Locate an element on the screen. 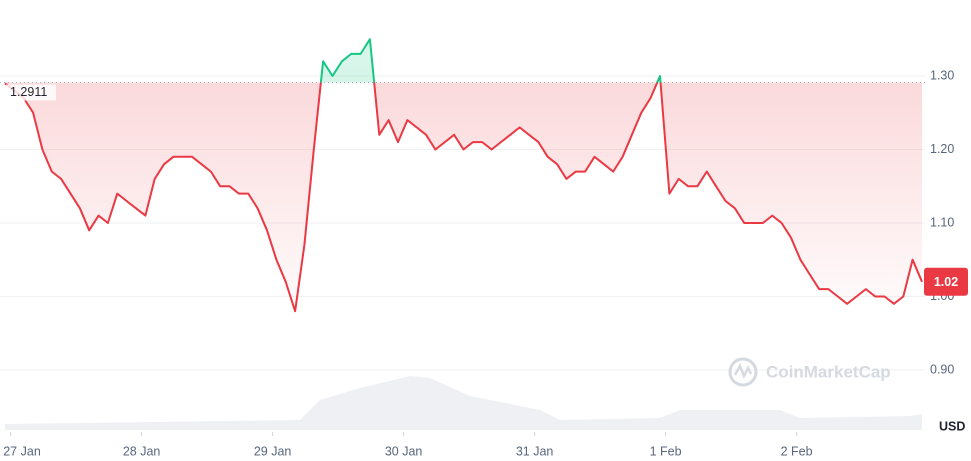 Image resolution: width=971 pixels, height=461 pixels. x-tick-label: 31 Jan is located at coordinates (535, 451).